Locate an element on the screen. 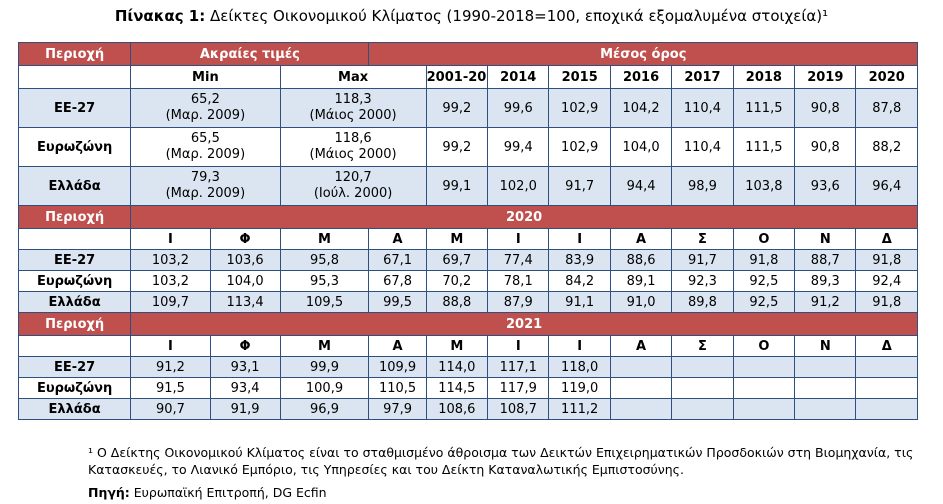 The width and height of the screenshot is (943, 504). value-cell: 87,9 is located at coordinates (518, 302).